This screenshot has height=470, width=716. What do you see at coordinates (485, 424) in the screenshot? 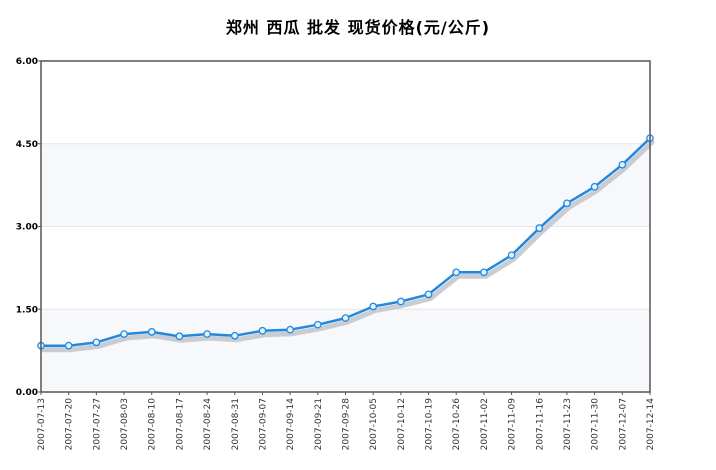
I see `x-tick-label: 2007-11-02` at bounding box center [485, 424].